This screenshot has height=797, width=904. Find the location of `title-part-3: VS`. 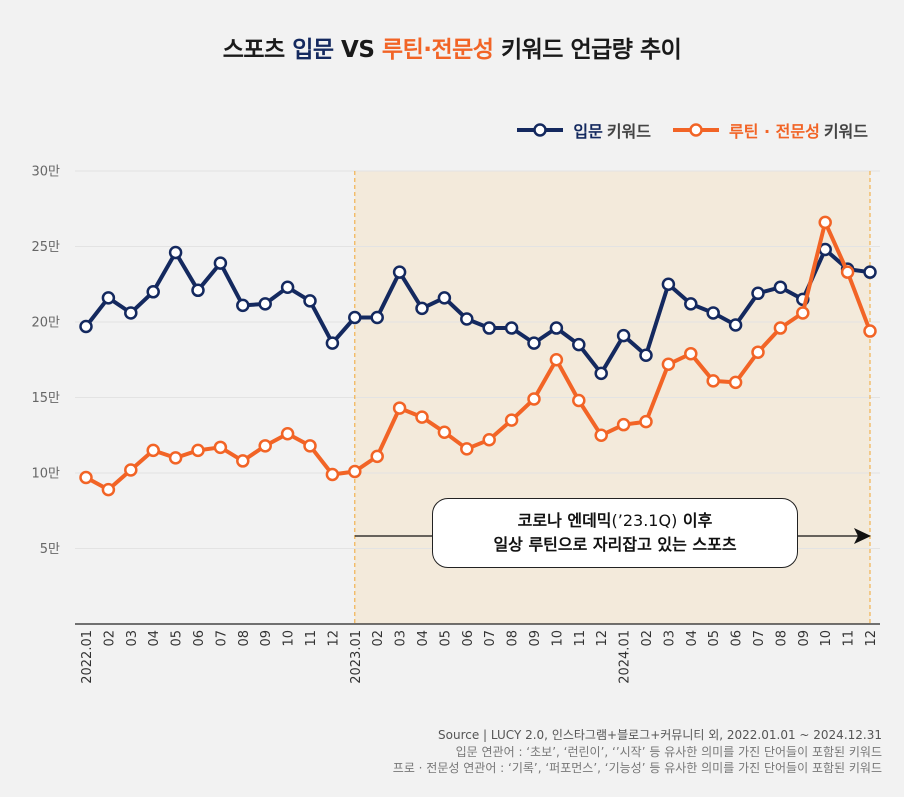

title-part-3: VS is located at coordinates (357, 50).